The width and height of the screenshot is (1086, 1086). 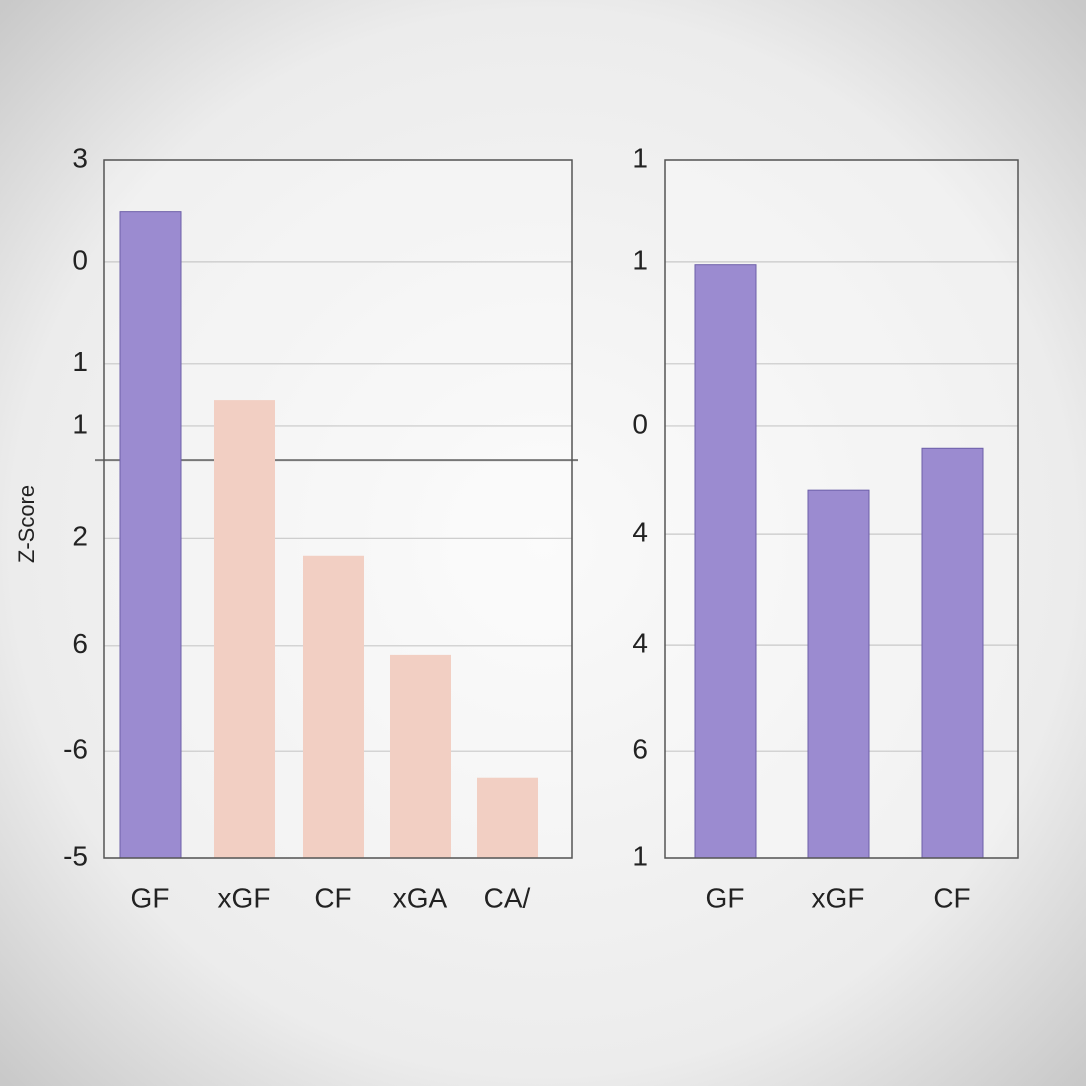 I want to click on y-tick-label: 2, so click(x=80, y=536).